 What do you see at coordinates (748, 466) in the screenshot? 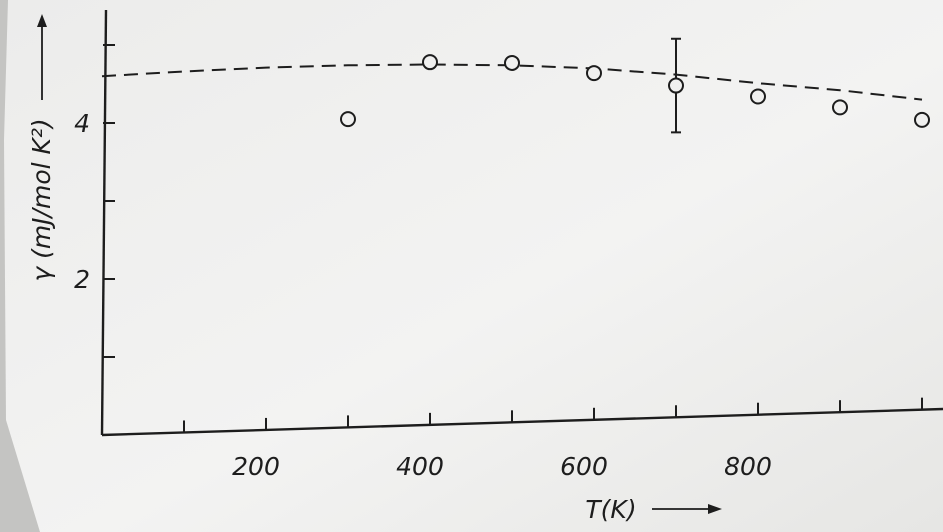
I see `x-tick-label: 800` at bounding box center [748, 466].